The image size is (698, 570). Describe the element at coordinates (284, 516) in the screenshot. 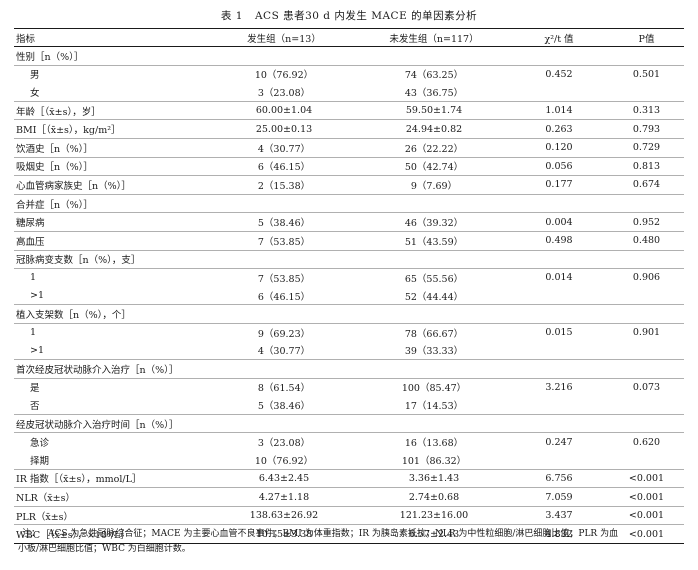

I see `event-group-value: 138.63±26.92` at that location.